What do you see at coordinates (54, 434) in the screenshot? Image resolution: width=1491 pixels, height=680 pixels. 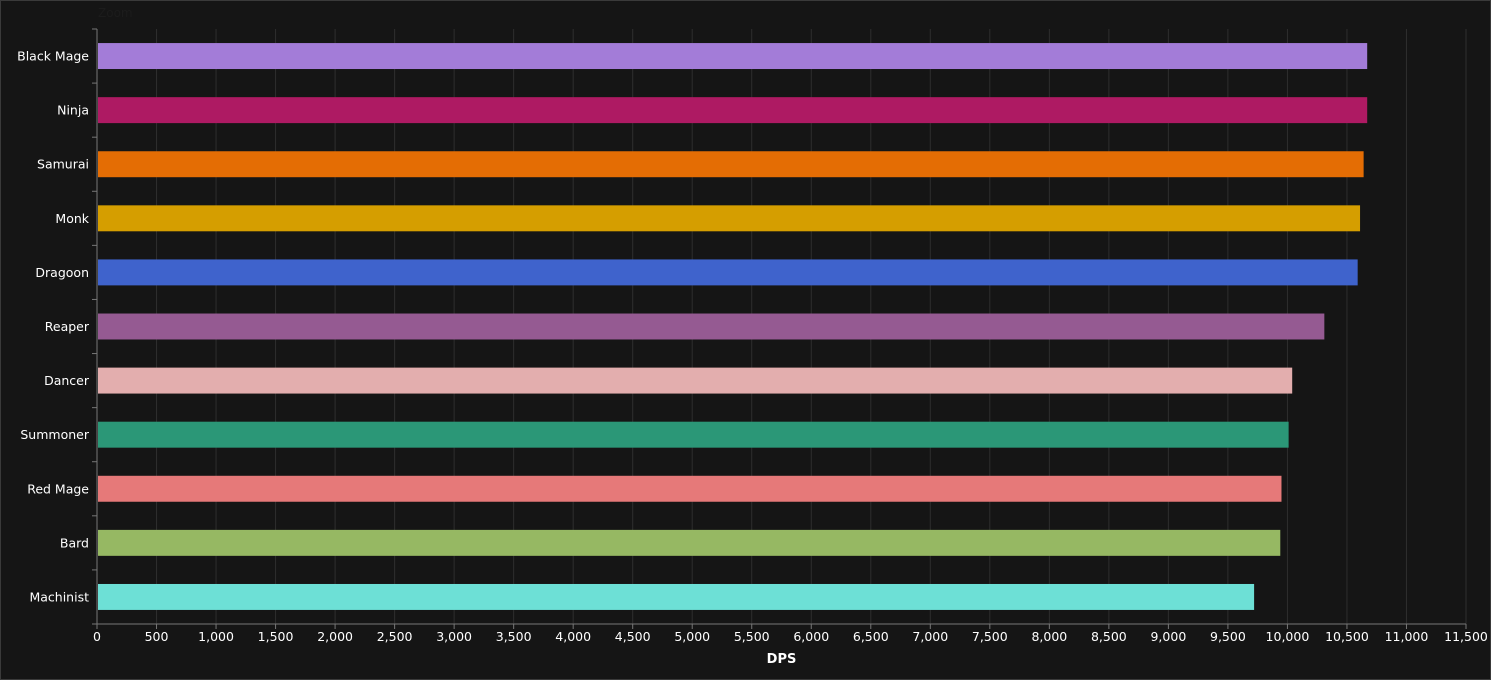 I see `category-label: Summoner` at bounding box center [54, 434].